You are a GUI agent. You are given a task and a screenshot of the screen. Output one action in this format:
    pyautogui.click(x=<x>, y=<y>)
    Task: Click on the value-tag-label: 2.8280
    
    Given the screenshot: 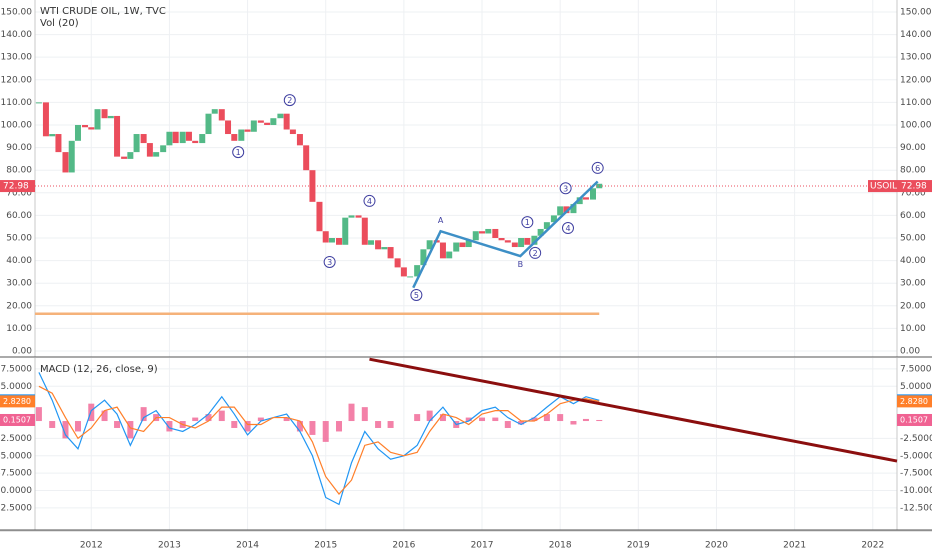 What is the action you would take?
    pyautogui.click(x=17, y=401)
    